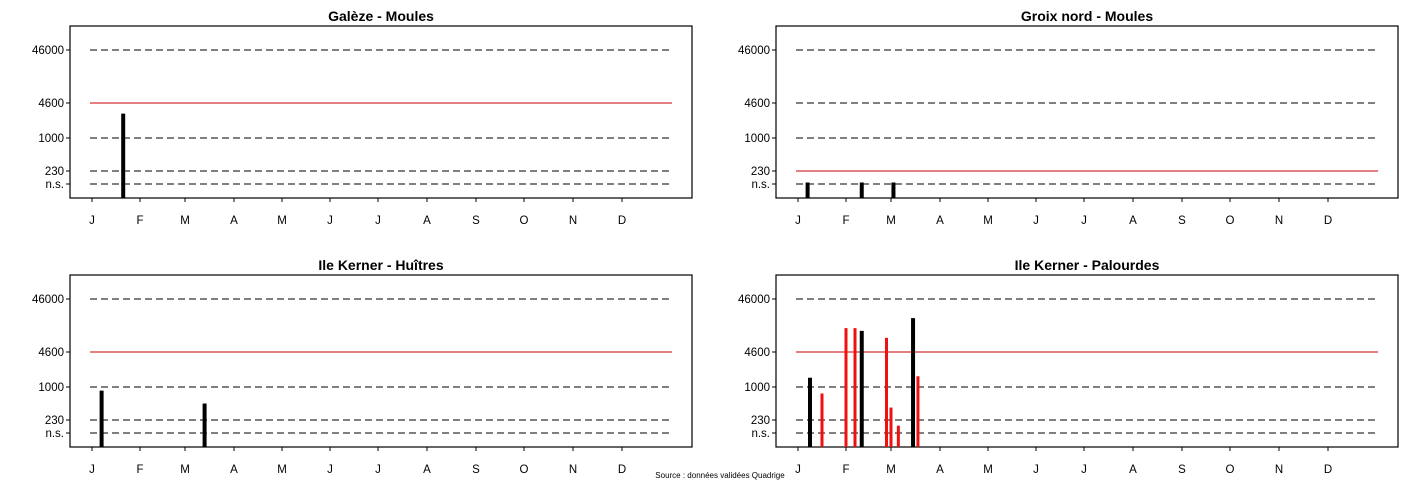  What do you see at coordinates (1087, 16) in the screenshot?
I see `panel-title: Groix nord - Moules` at bounding box center [1087, 16].